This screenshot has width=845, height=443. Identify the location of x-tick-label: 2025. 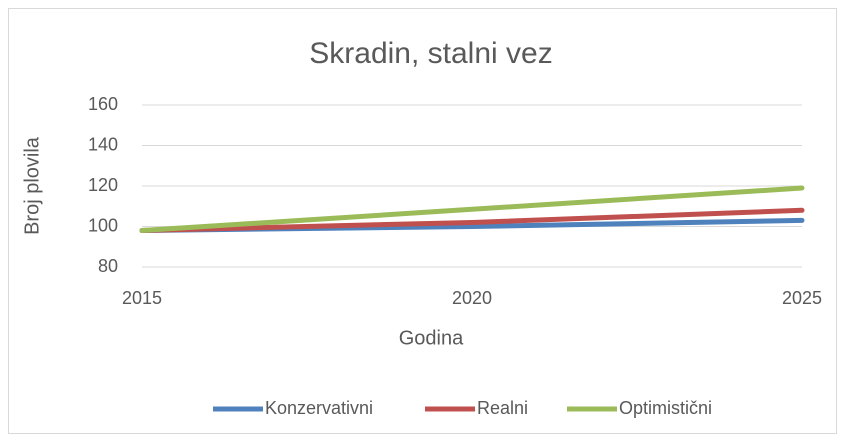
(802, 298).